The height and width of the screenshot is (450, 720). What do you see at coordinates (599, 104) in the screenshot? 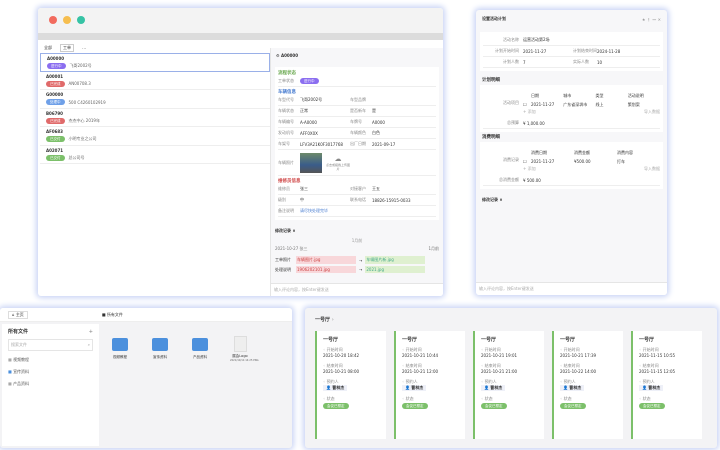
I see `table-cell: 线上` at bounding box center [599, 104].